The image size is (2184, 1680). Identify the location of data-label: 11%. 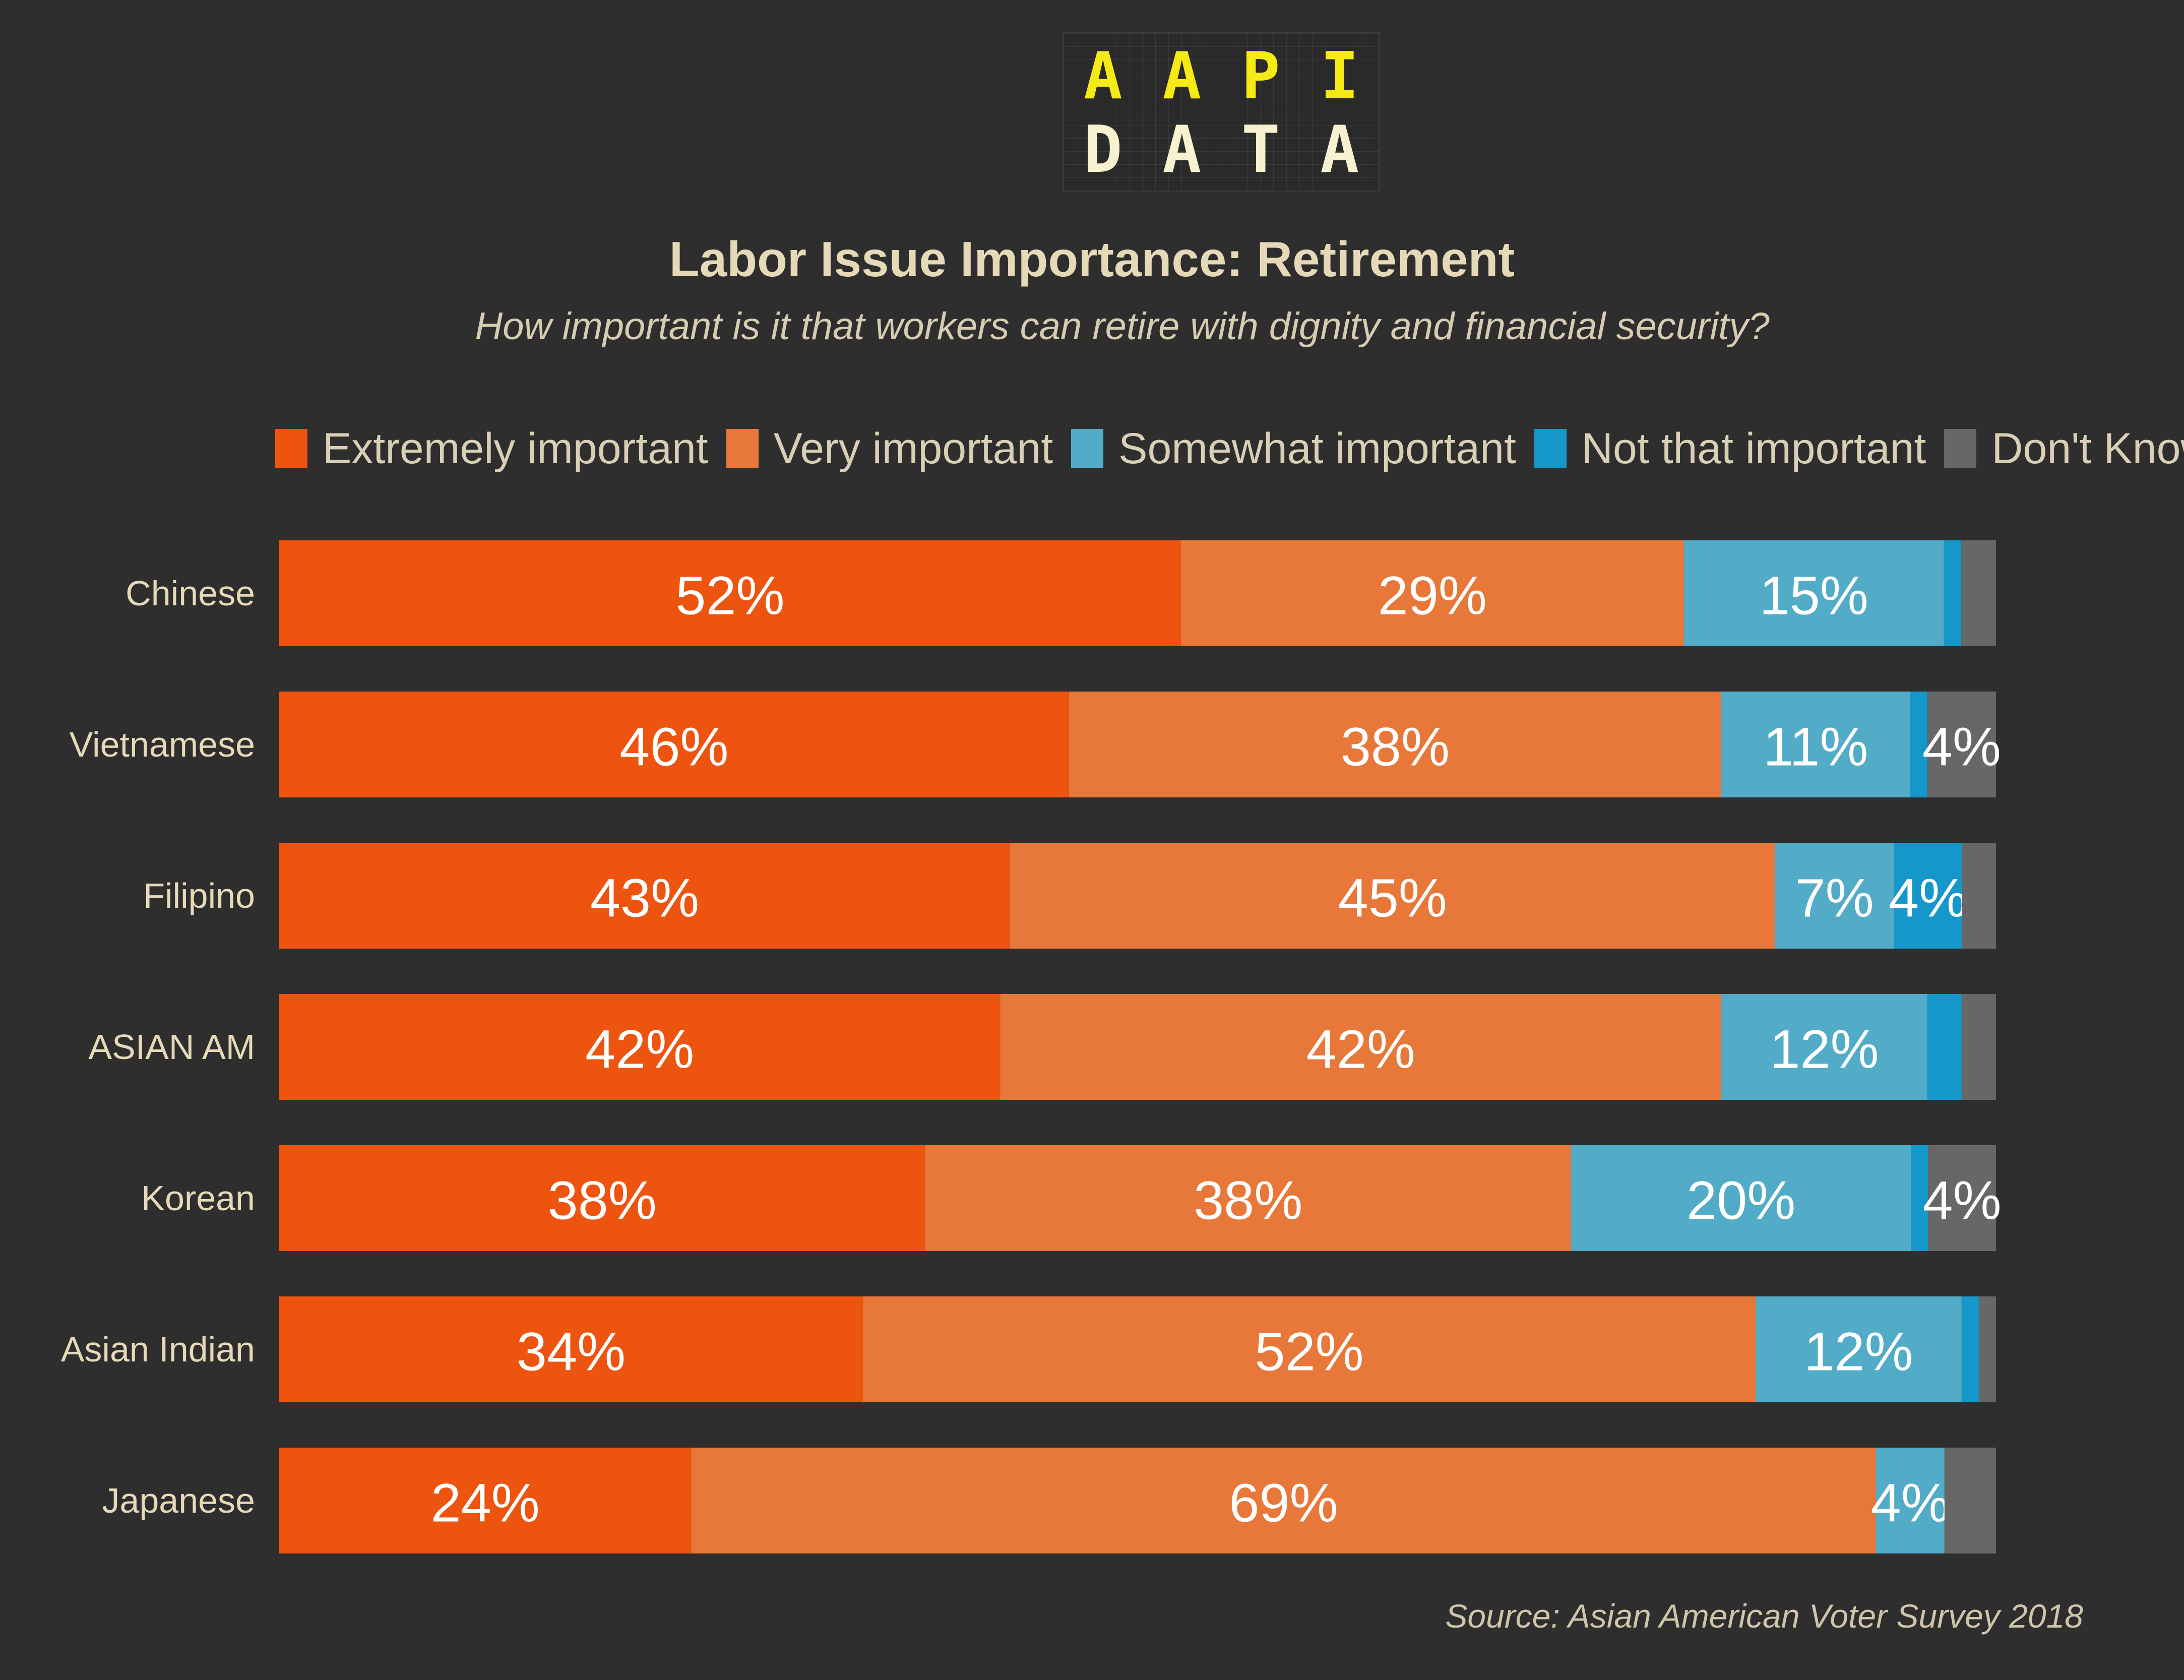
(1816, 746).